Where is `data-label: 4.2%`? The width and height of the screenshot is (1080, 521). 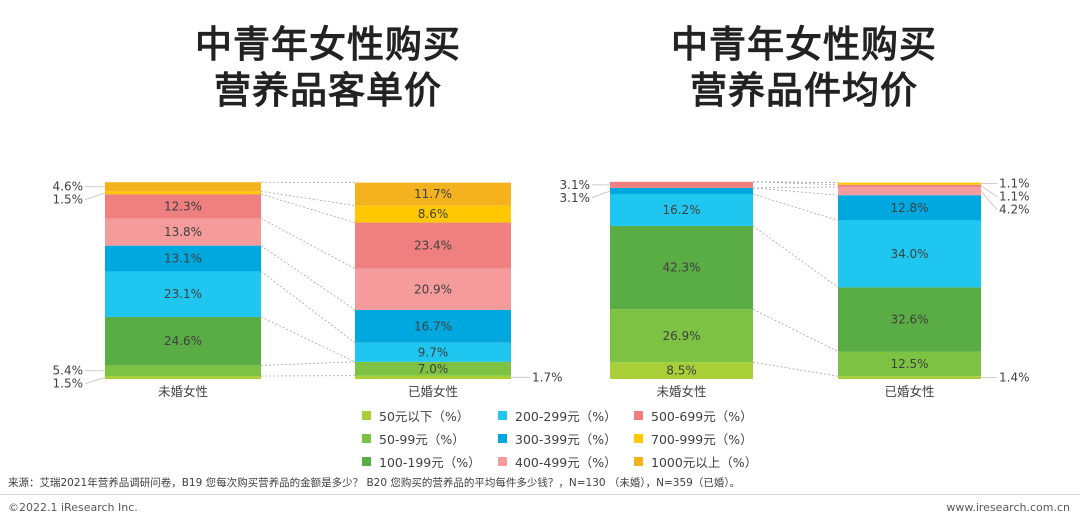
data-label: 4.2% is located at coordinates (1014, 210).